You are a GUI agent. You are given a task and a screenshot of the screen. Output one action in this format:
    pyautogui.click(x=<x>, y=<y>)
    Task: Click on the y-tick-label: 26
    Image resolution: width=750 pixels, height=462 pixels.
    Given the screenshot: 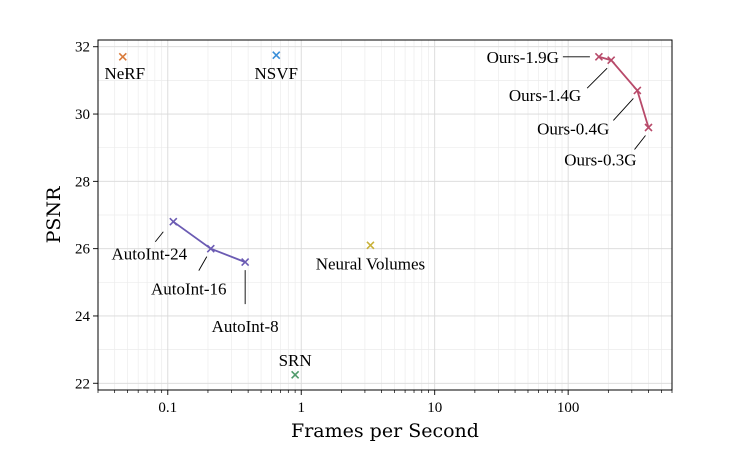 What is the action you would take?
    pyautogui.click(x=83, y=250)
    